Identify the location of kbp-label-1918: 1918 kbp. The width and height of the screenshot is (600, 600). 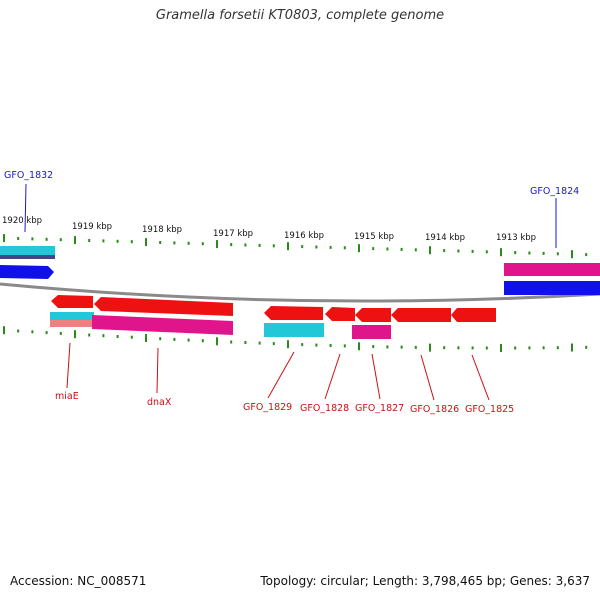
(162, 230).